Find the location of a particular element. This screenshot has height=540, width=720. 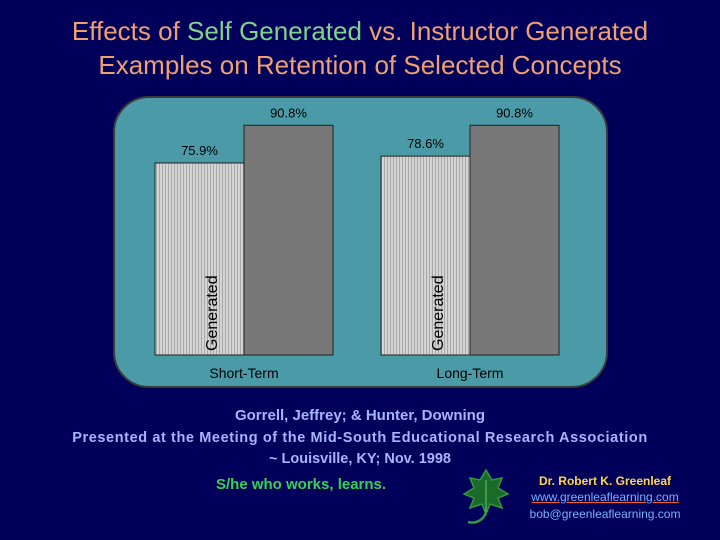

title-part: Instructor Generated is located at coordinates (529, 31).